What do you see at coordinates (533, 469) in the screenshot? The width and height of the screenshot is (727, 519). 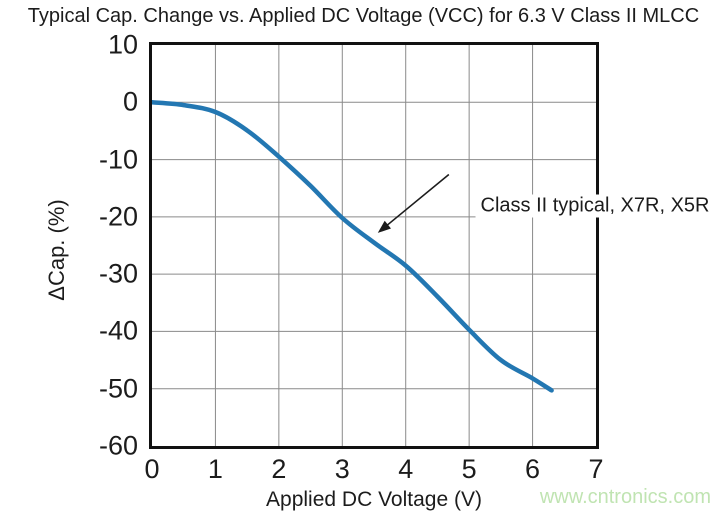 I see `x-tick-label: 6` at bounding box center [533, 469].